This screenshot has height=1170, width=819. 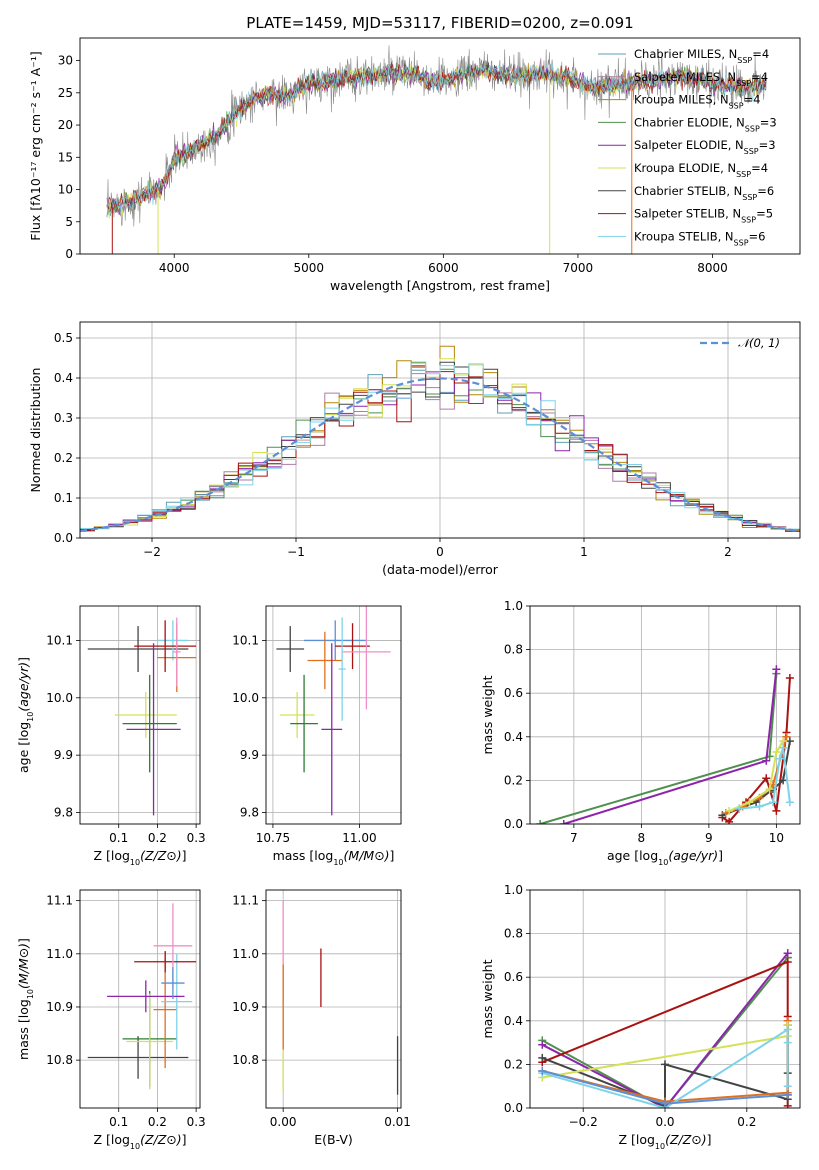 What do you see at coordinates (513, 650) in the screenshot?
I see `y-tick-label: 0.8` at bounding box center [513, 650].